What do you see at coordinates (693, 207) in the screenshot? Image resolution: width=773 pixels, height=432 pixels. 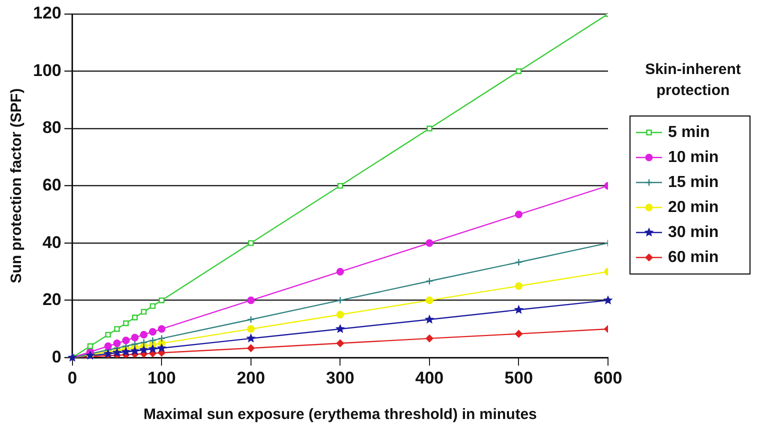 I see `legend-label: 20 min` at bounding box center [693, 207].